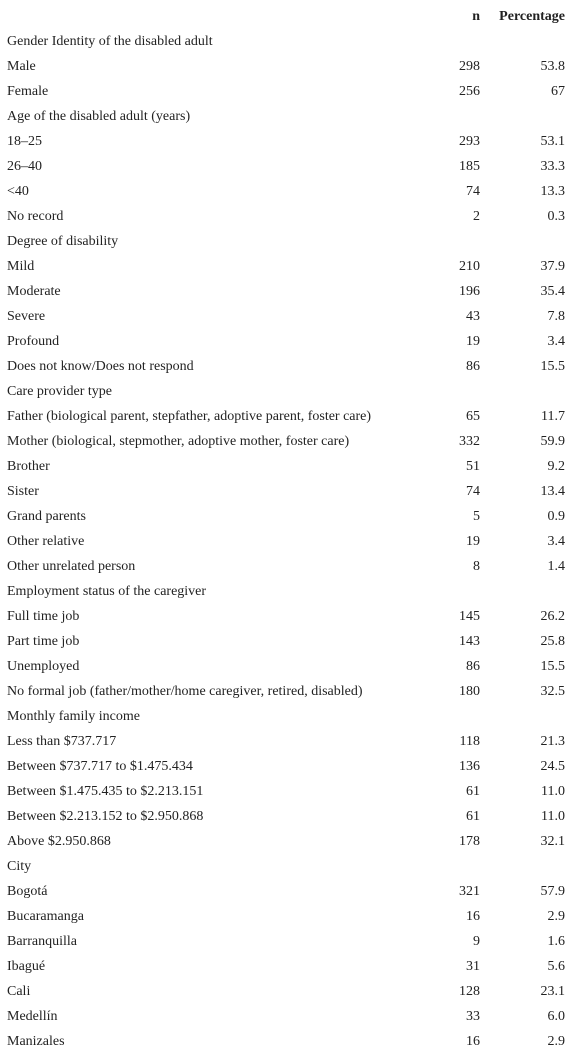 The image size is (573, 1058). What do you see at coordinates (26, 316) in the screenshot?
I see `row-label: Severe` at bounding box center [26, 316].